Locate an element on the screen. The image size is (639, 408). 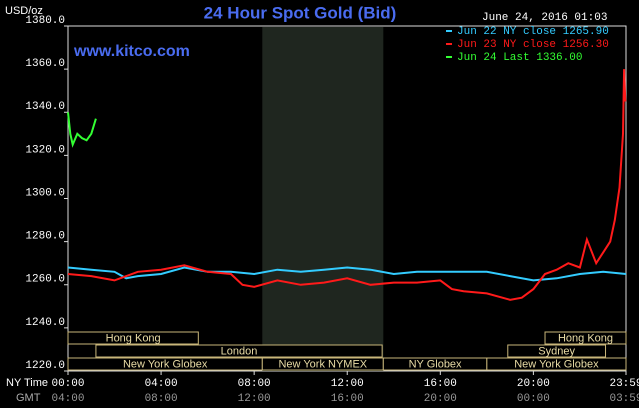
y-tick-label: 1320.0 is located at coordinates (45, 150).